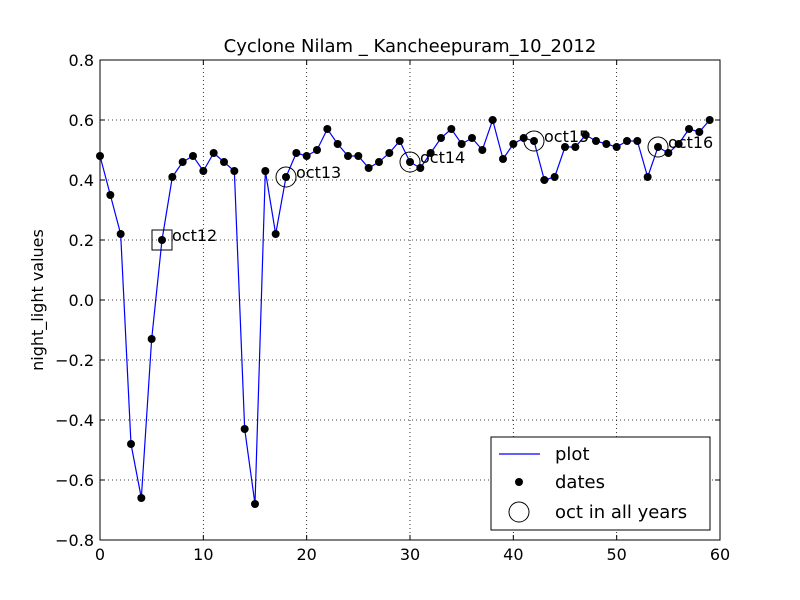 This screenshot has height=600, width=800. Describe the element at coordinates (621, 512) in the screenshot. I see `legend-label: oct in all years` at that location.